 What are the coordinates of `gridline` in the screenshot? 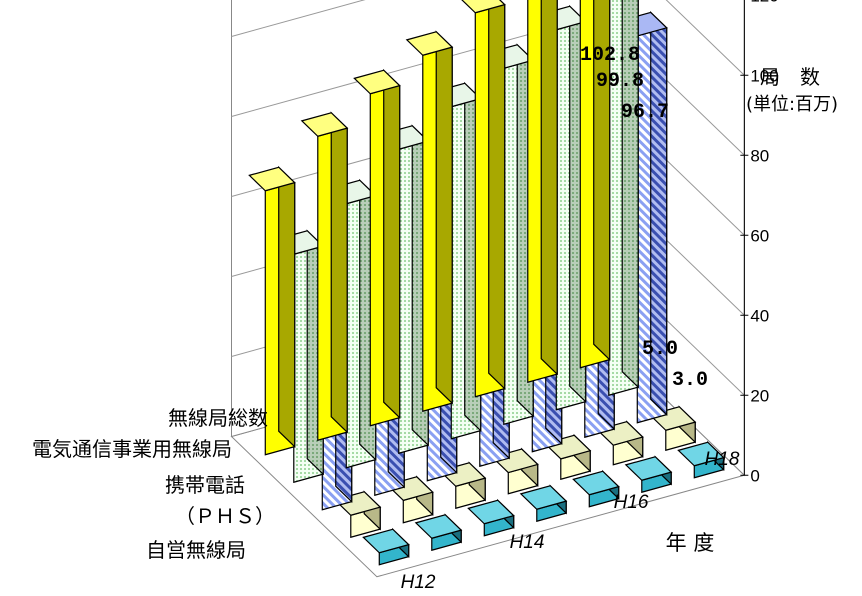 It's located at (488, 38).